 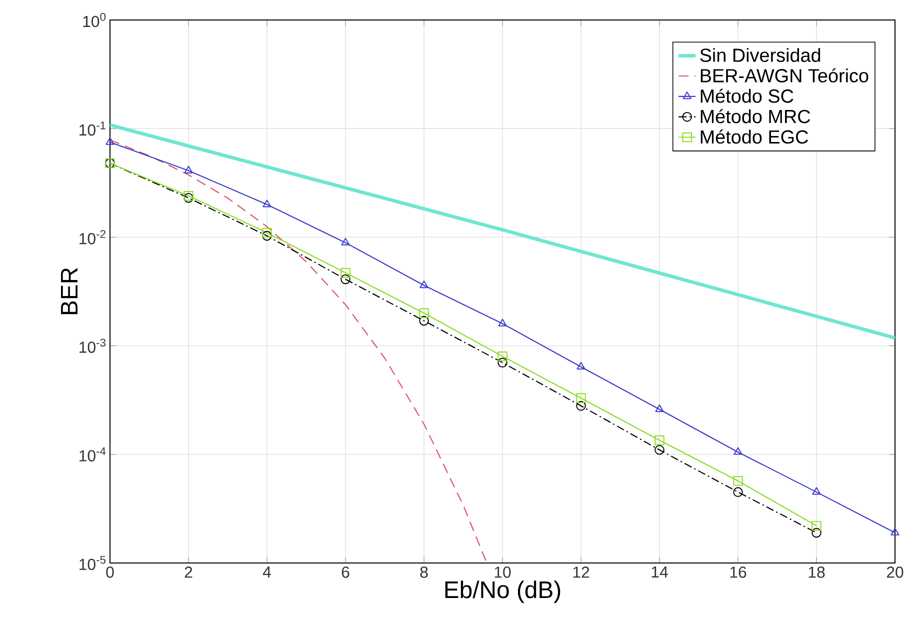 I want to click on legend-label: Método MRC, so click(x=755, y=116).